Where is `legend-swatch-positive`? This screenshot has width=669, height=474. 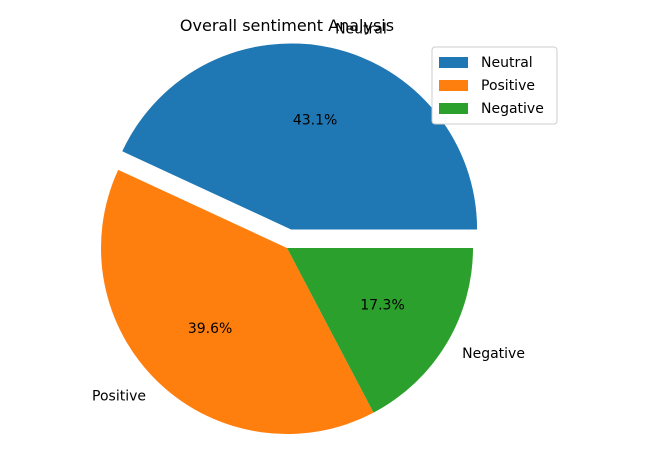 legend-swatch-positive is located at coordinates (453, 85).